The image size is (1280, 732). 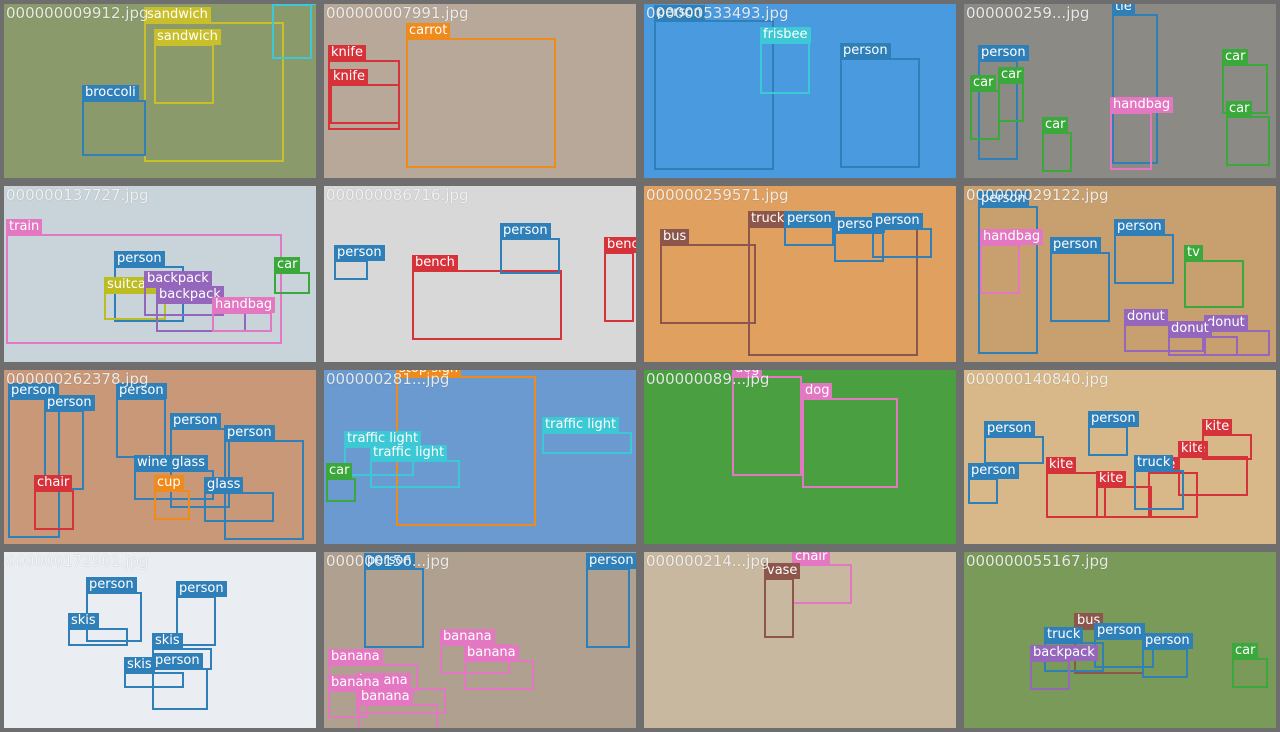 What do you see at coordinates (388, 561) in the screenshot?
I see `tile-filename: 000000156...jpg` at bounding box center [388, 561].